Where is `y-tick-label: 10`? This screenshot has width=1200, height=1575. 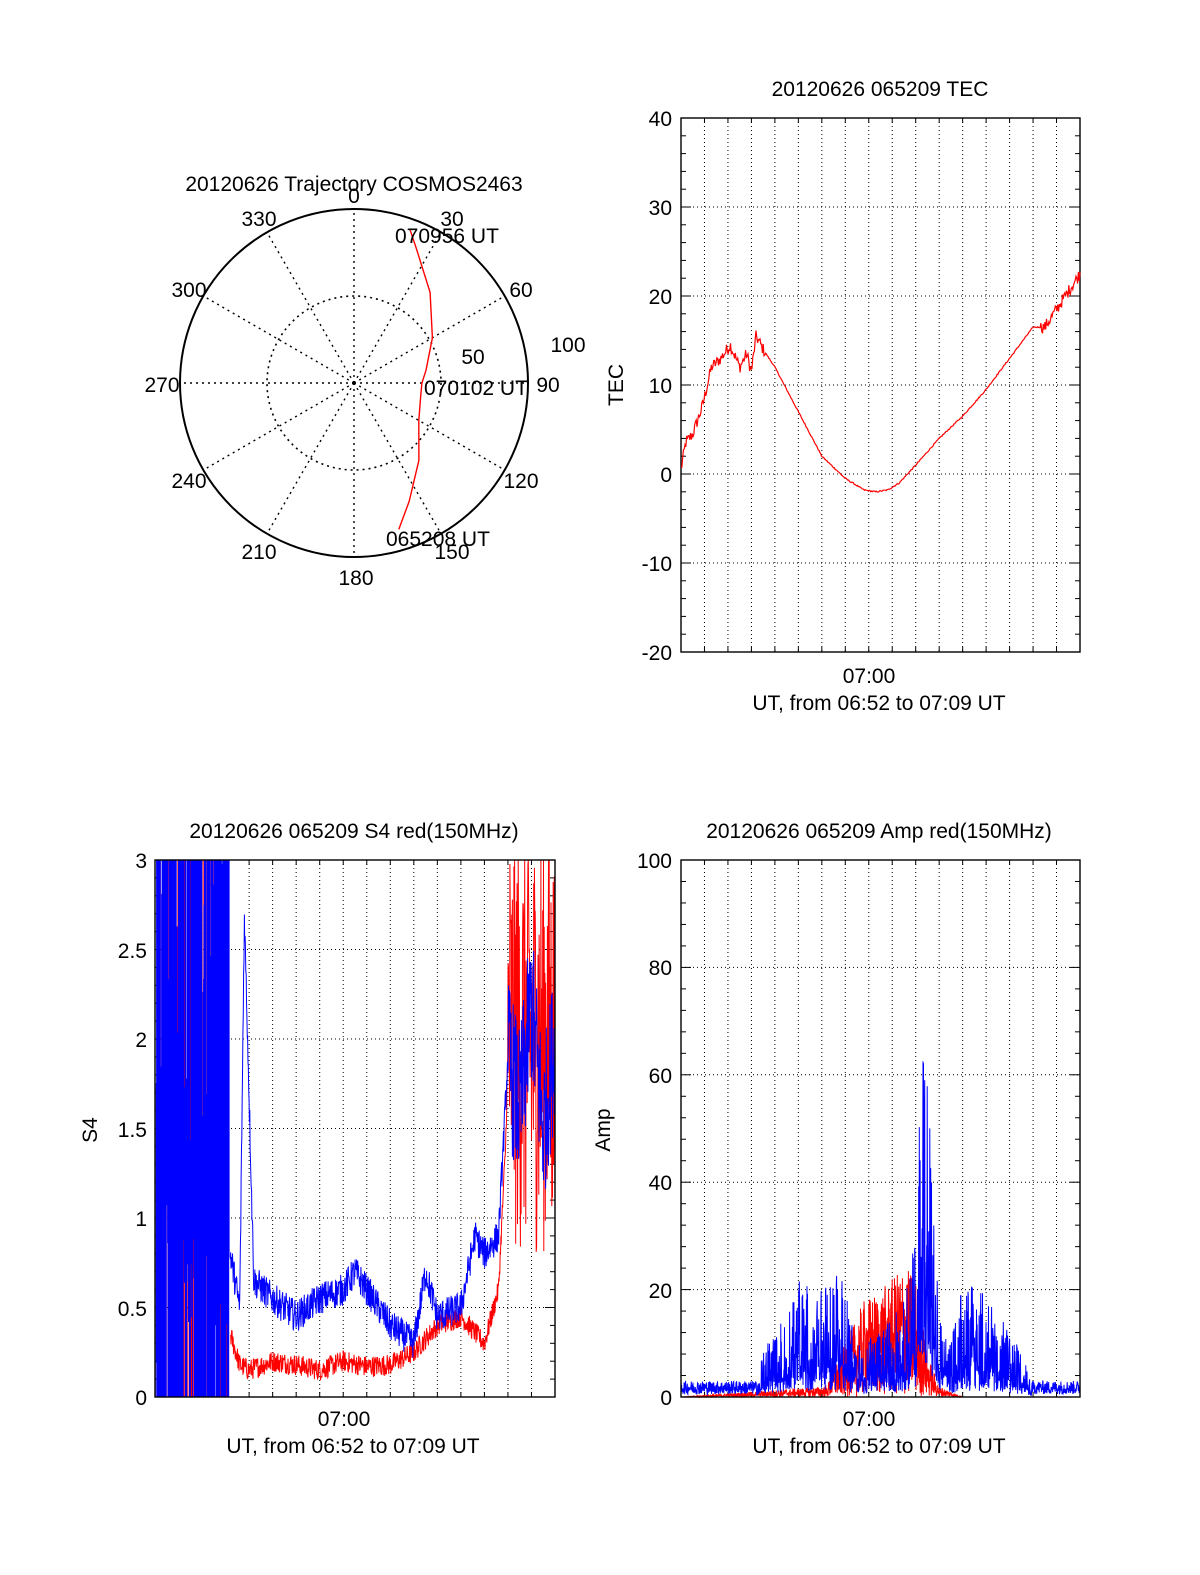 y-tick-label: 10 is located at coordinates (660, 386).